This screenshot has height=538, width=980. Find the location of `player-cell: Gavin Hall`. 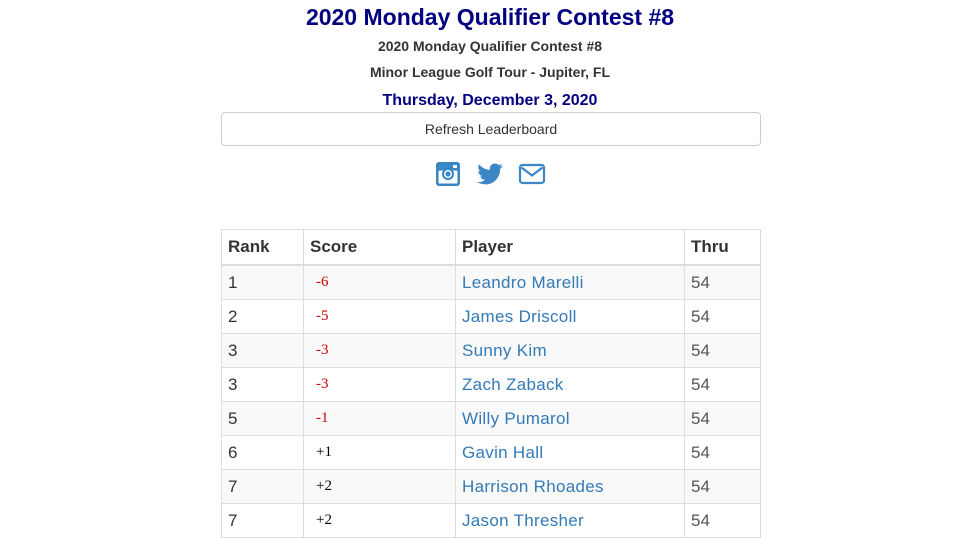

player-cell: Gavin Hall is located at coordinates (570, 452).